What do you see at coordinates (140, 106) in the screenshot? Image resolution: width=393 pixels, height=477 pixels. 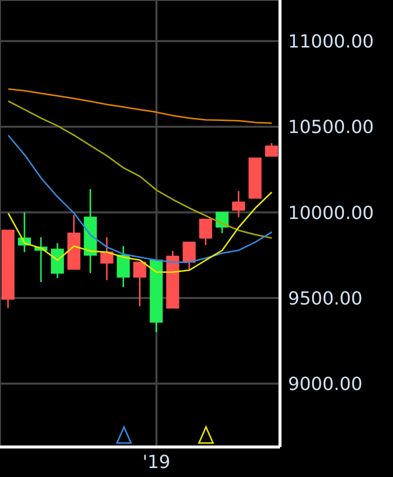 I see `line-series` at bounding box center [140, 106].